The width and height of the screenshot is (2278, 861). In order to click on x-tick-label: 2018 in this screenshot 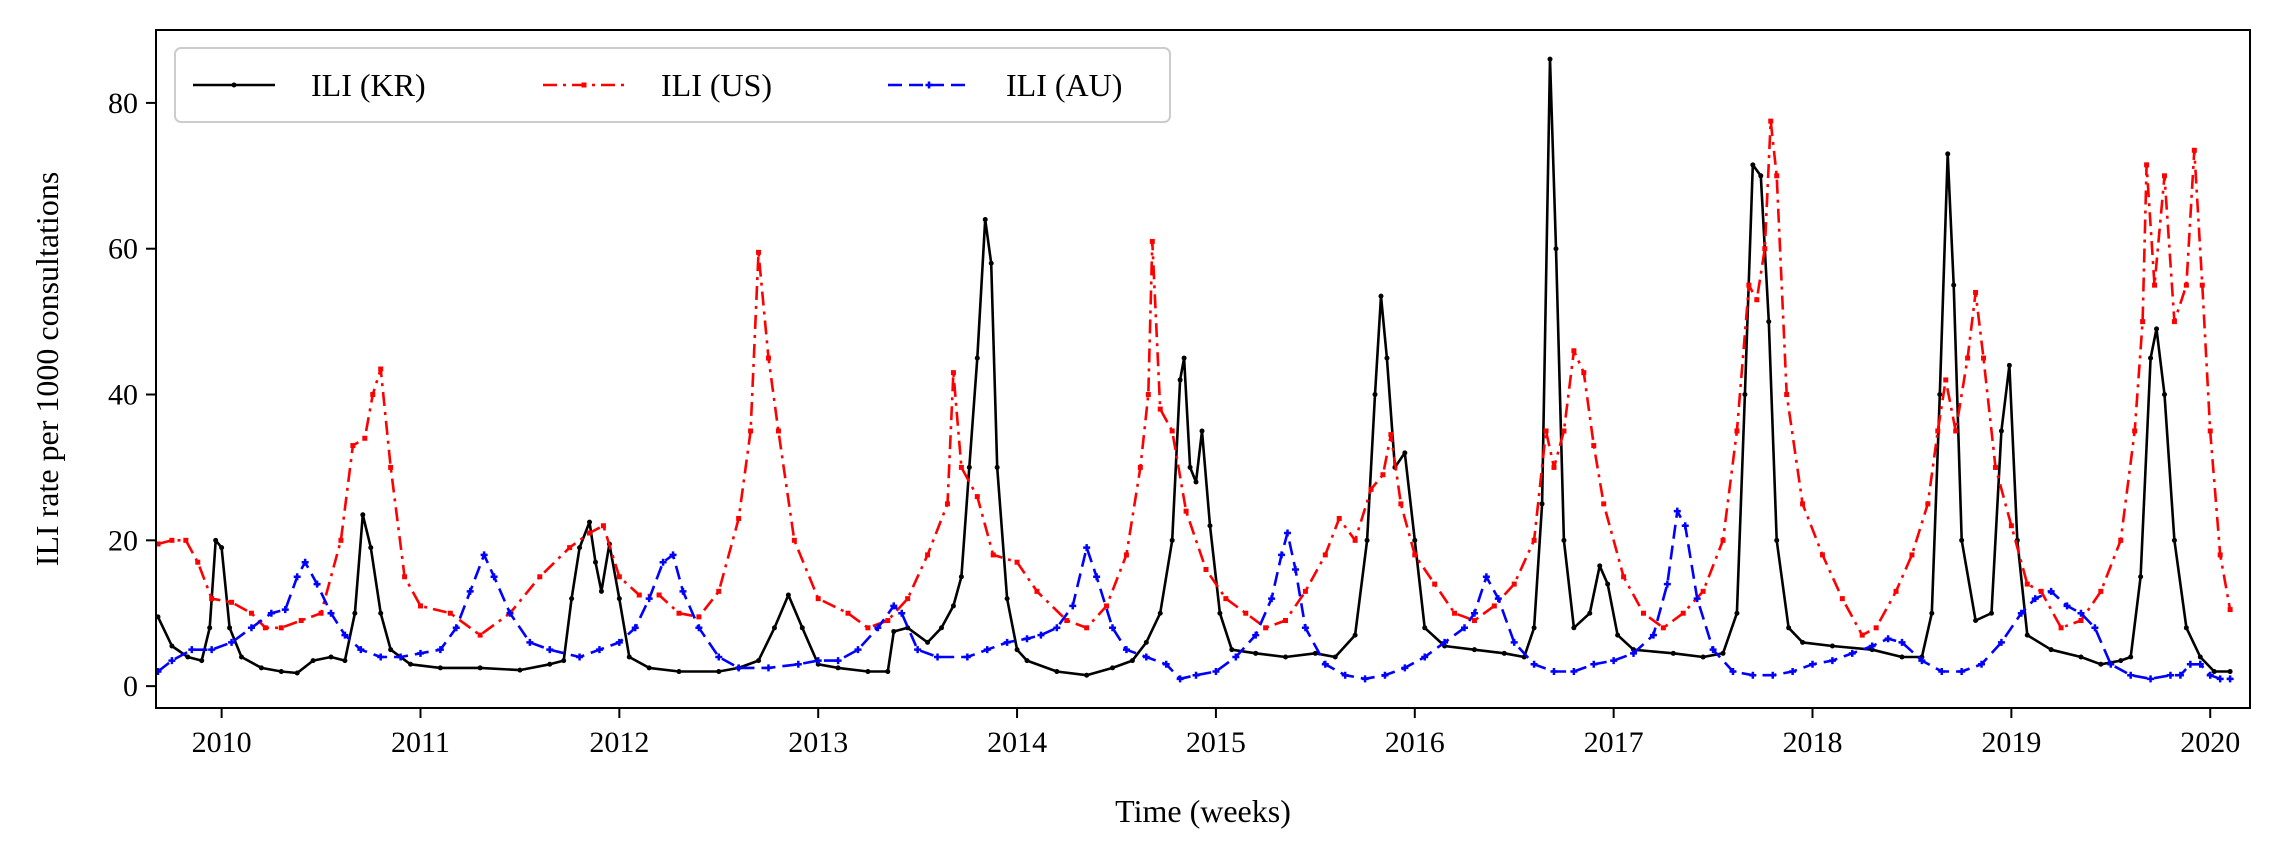, I will do `click(1813, 742)`.